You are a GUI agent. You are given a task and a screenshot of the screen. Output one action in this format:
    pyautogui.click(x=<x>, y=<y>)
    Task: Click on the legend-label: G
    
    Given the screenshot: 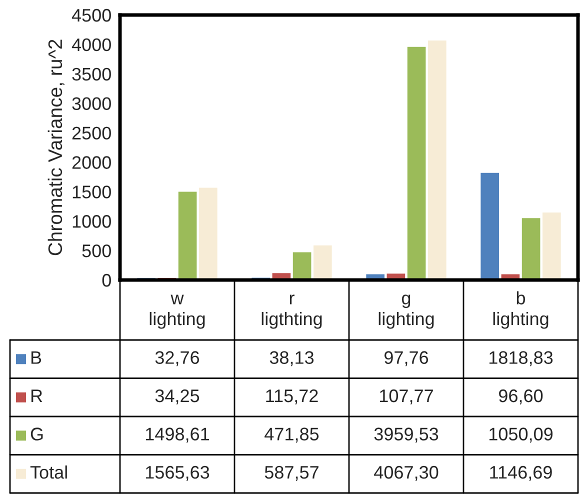 What is the action you would take?
    pyautogui.click(x=36, y=434)
    